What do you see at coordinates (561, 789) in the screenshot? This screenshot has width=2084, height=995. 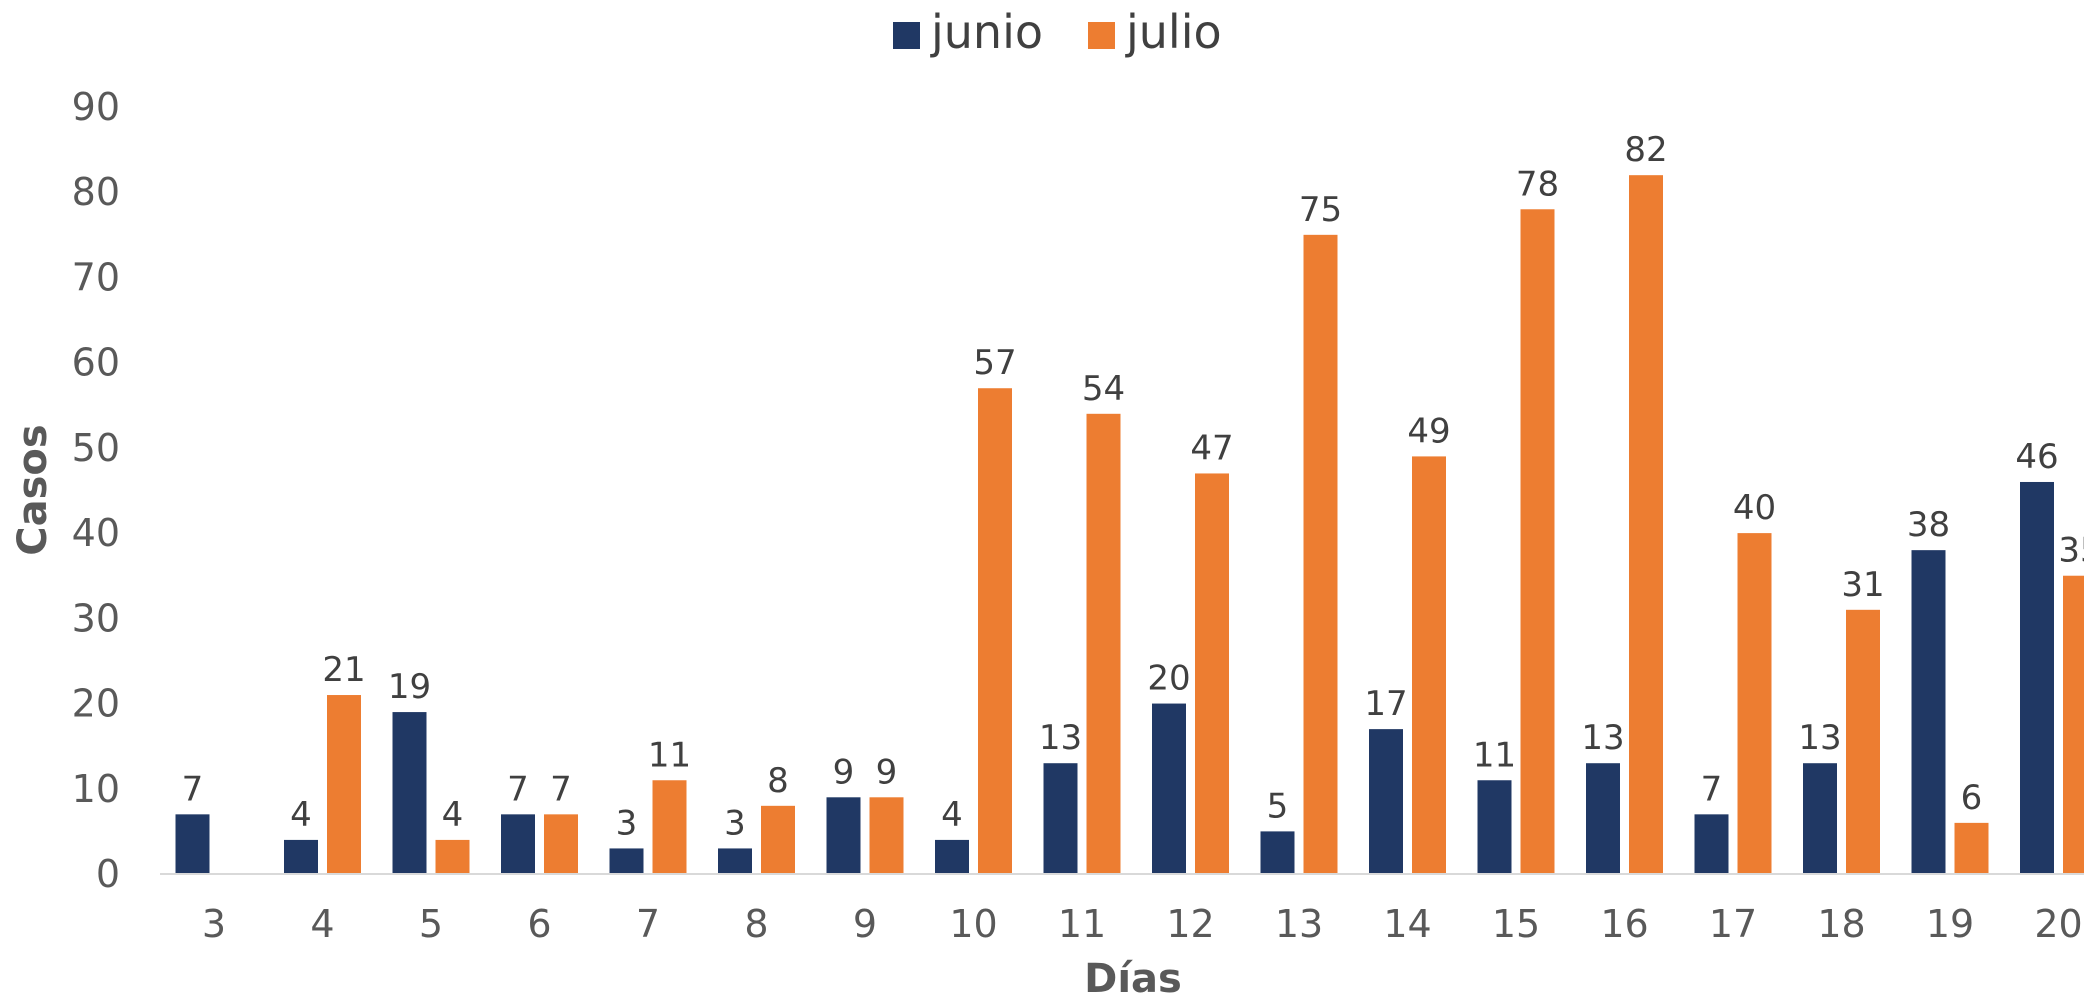 I see `data-label-julio: 7` at bounding box center [561, 789].